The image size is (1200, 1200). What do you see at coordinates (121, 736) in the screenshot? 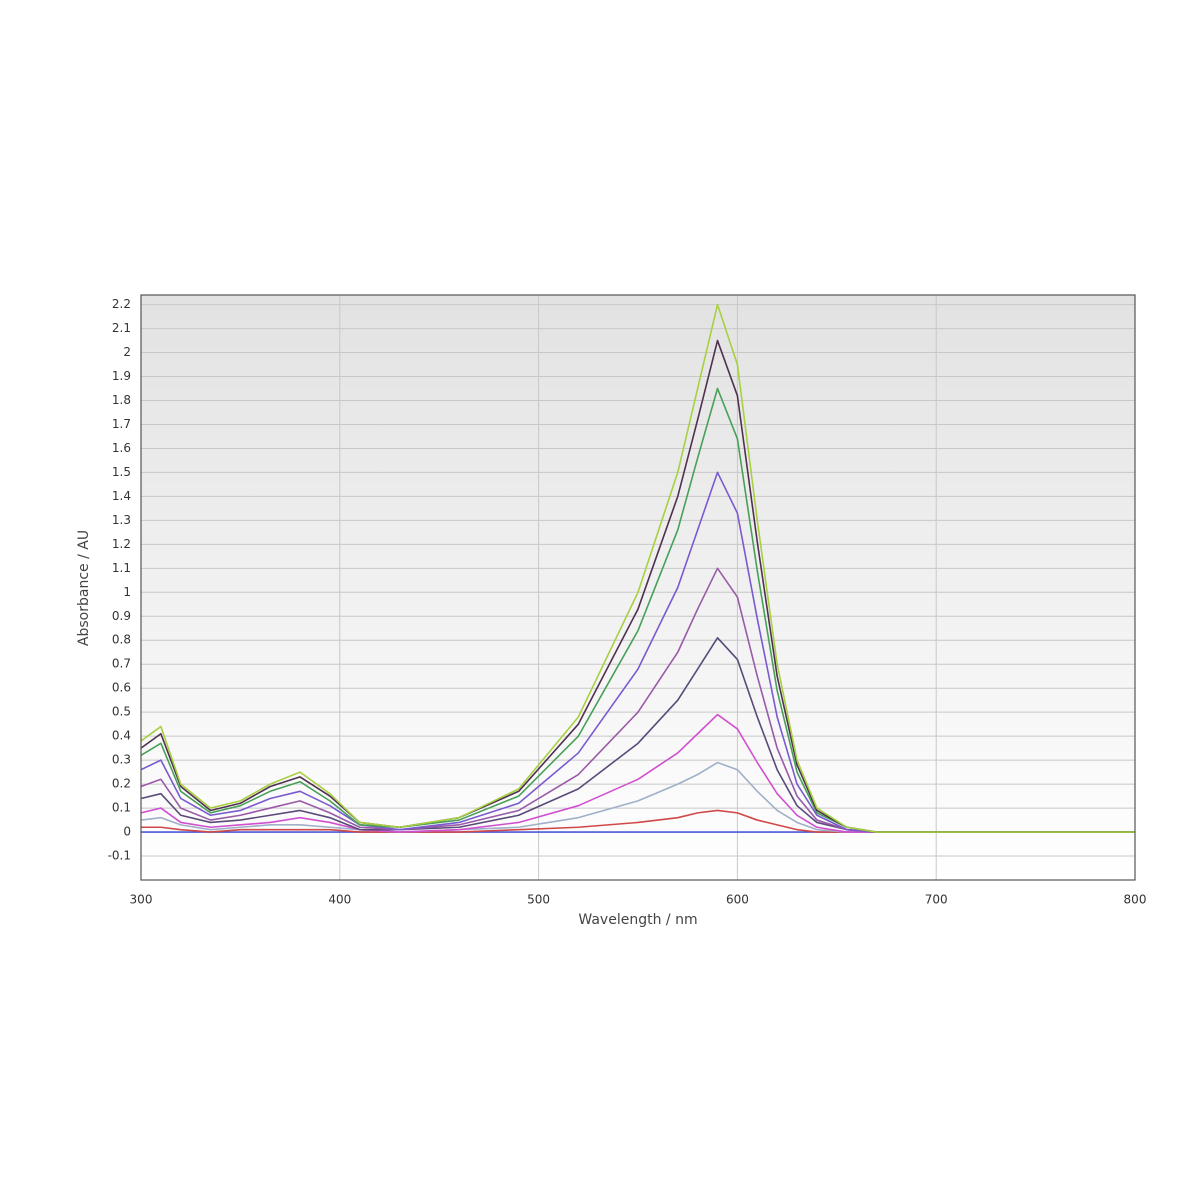
I see `y-tick-label: 0.4` at bounding box center [121, 736].